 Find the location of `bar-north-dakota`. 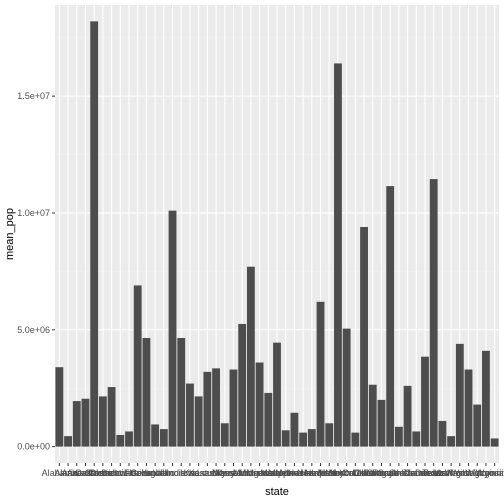

bar-north-dakota is located at coordinates (355, 439).